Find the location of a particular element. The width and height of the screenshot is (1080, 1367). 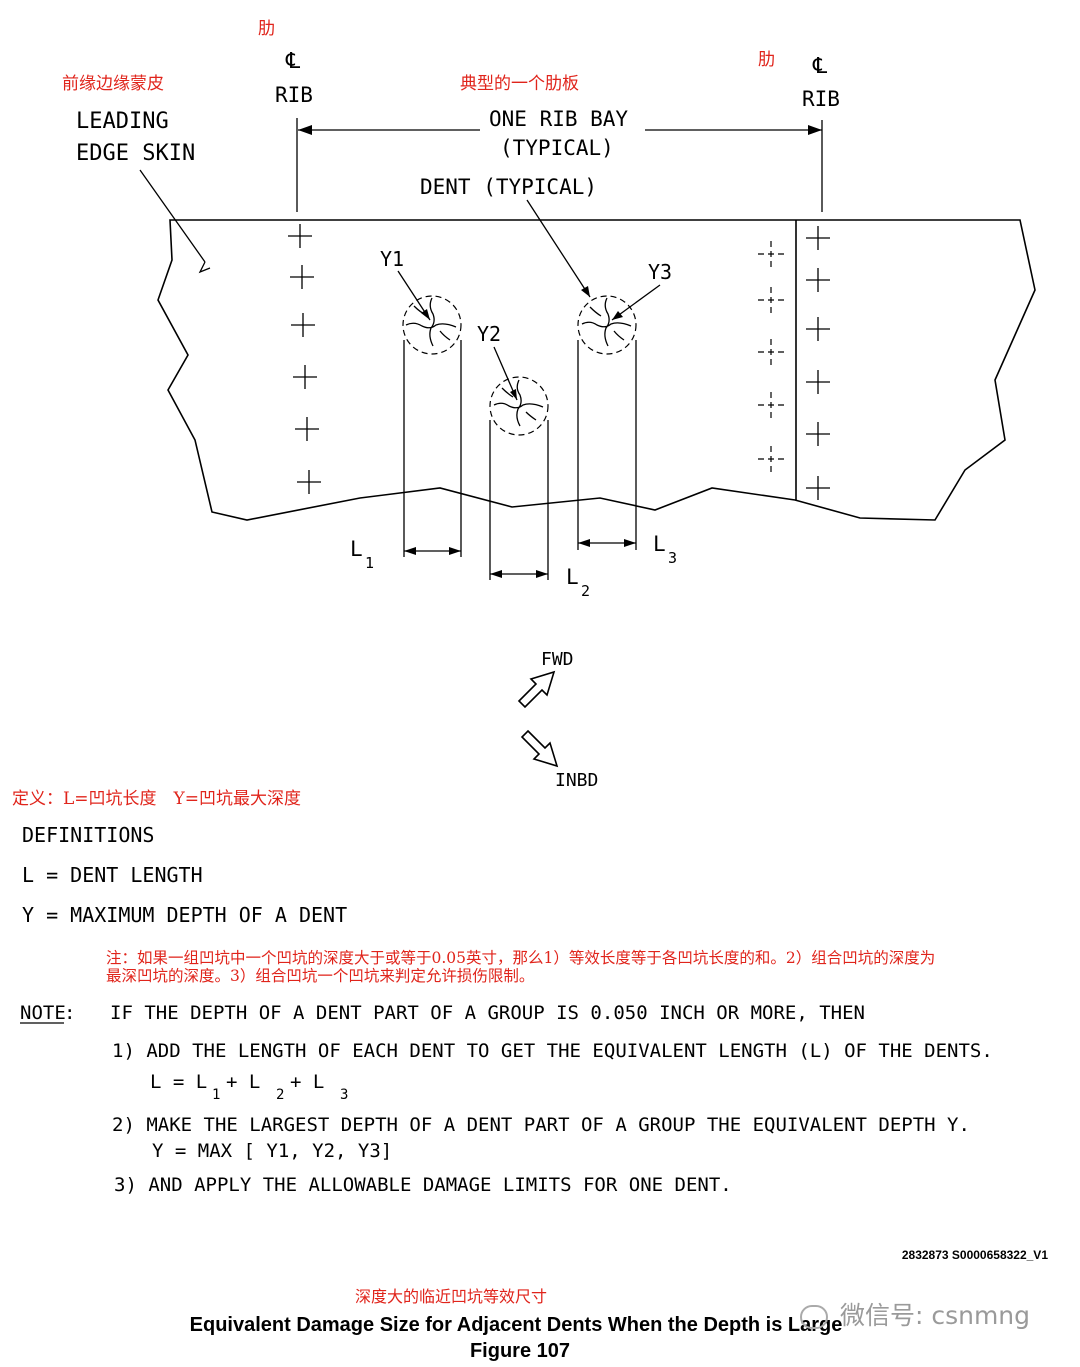

y1-label: Y1 is located at coordinates (392, 259).